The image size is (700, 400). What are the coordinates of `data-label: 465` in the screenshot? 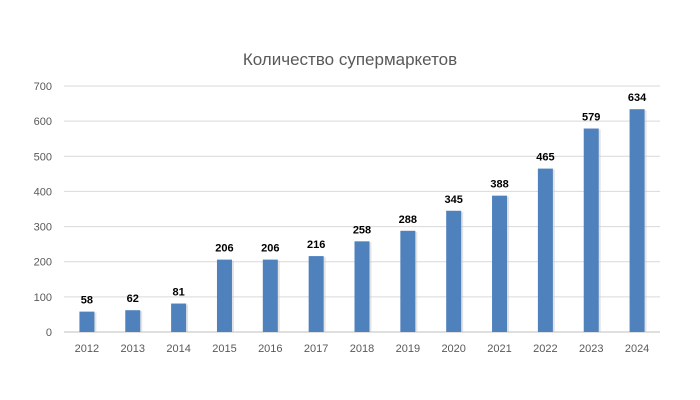 It's located at (545, 158).